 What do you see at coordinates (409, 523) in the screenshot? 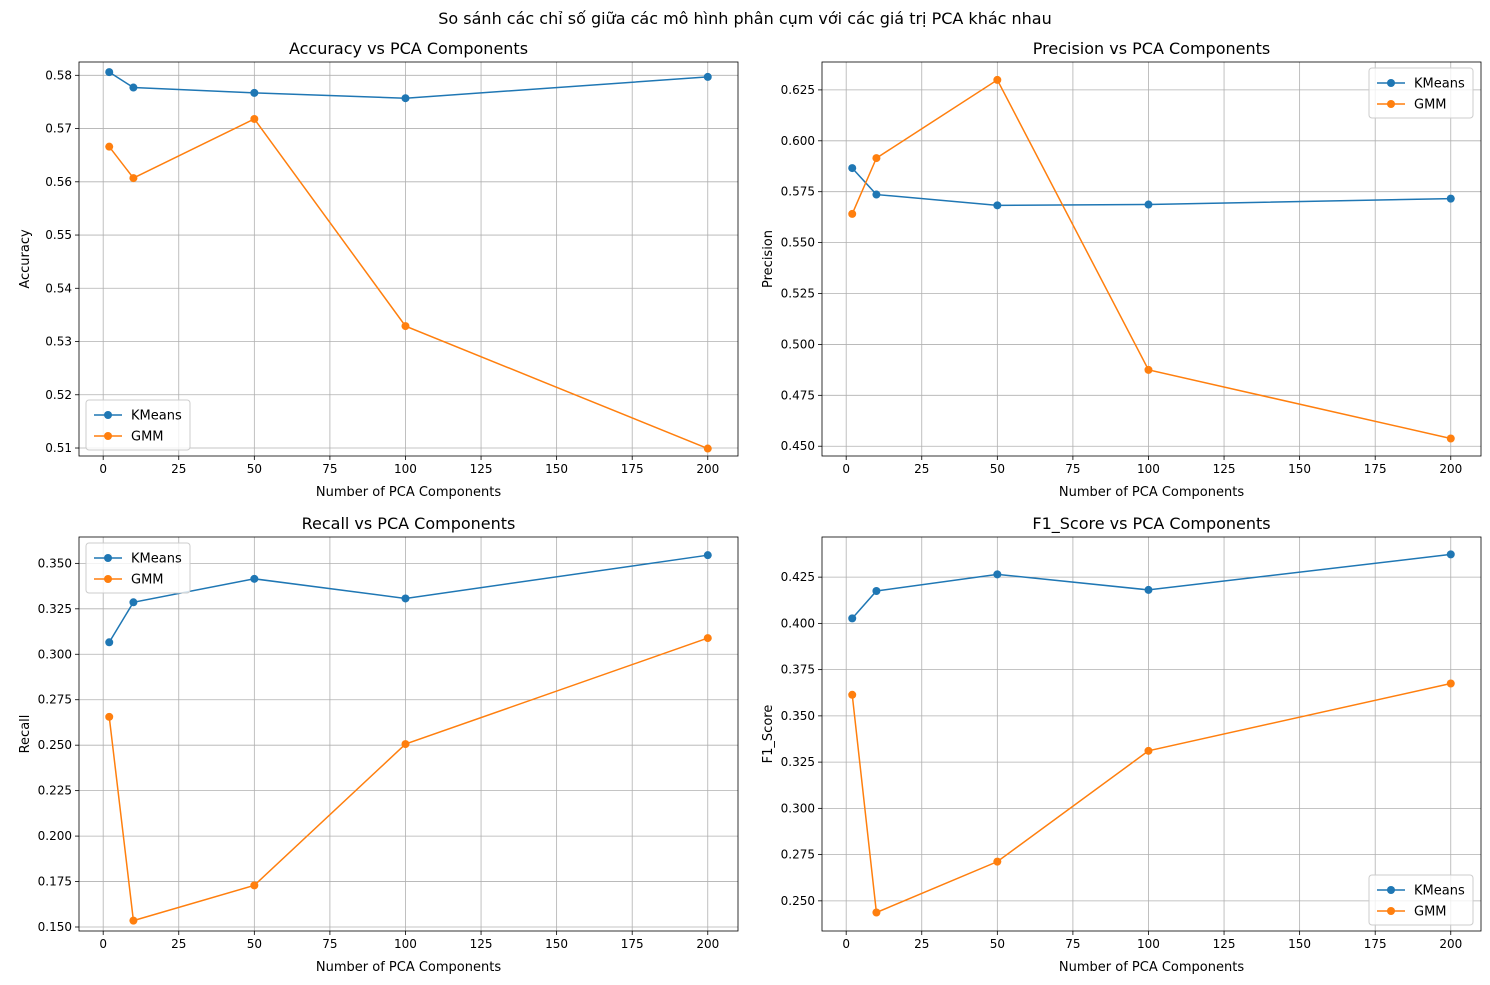
I see `chart-title: Recall vs PCA Components` at bounding box center [409, 523].